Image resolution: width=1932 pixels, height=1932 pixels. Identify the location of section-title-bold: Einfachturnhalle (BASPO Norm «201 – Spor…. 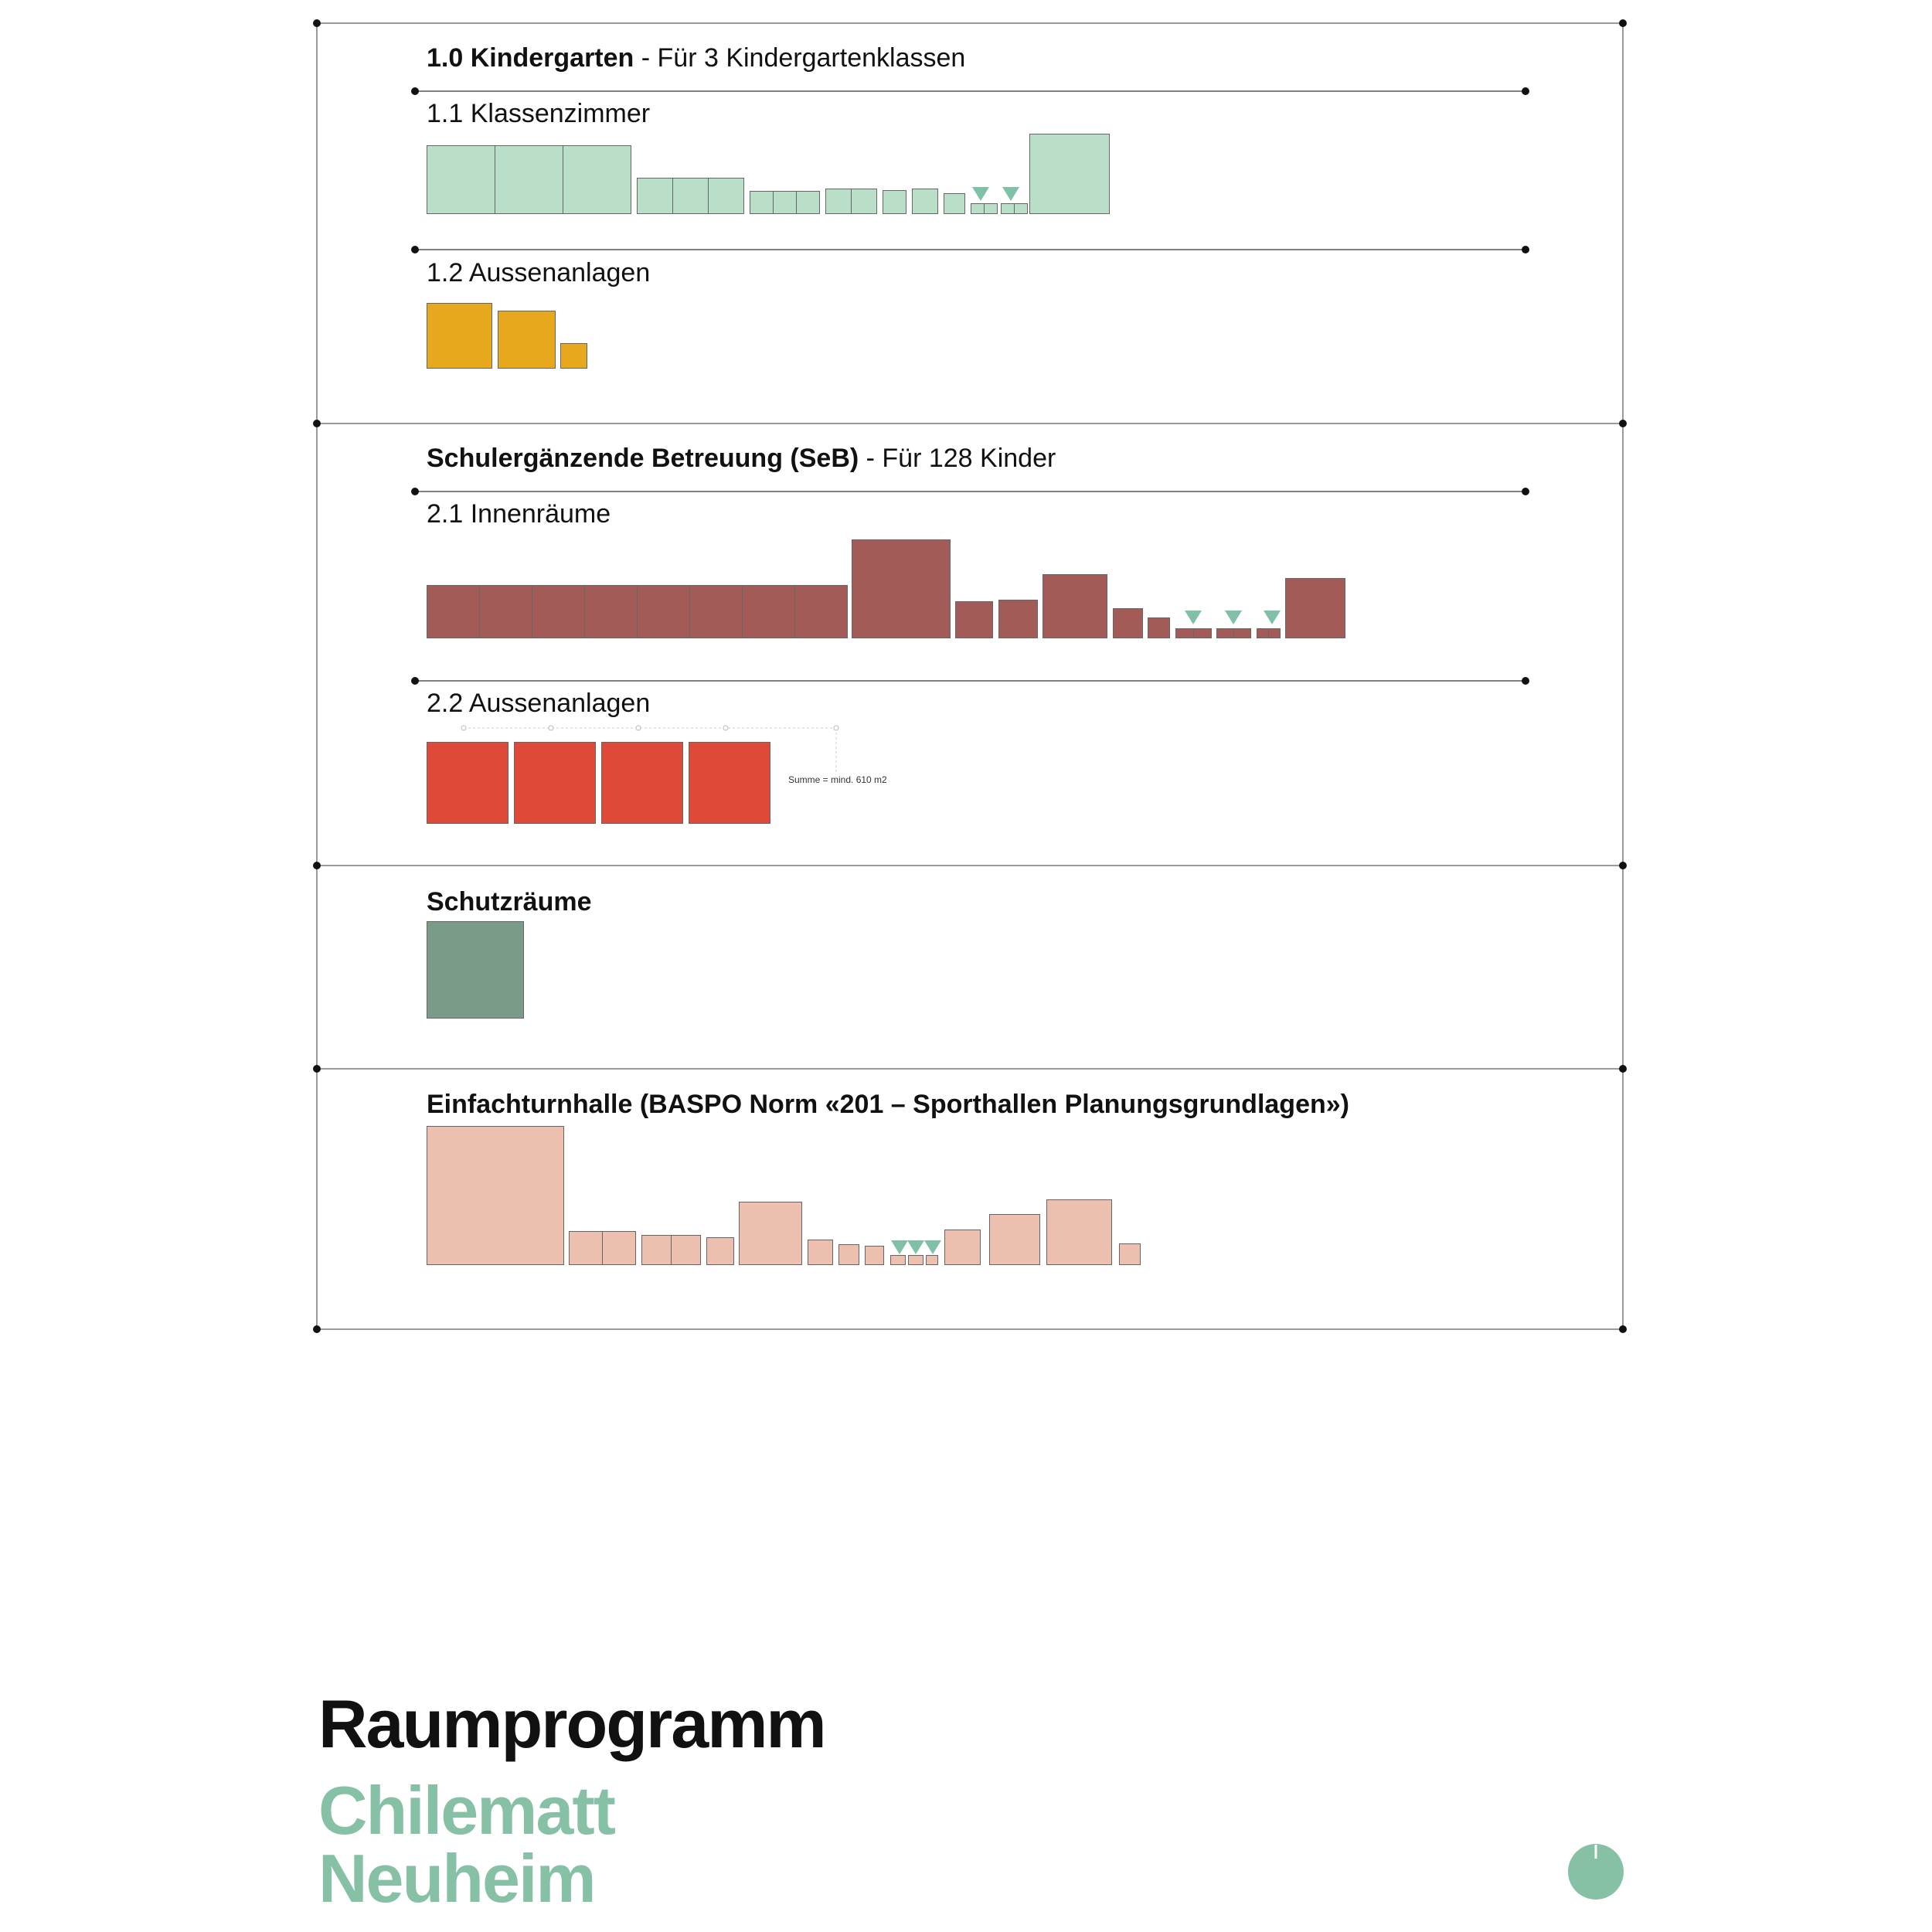
(888, 1105).